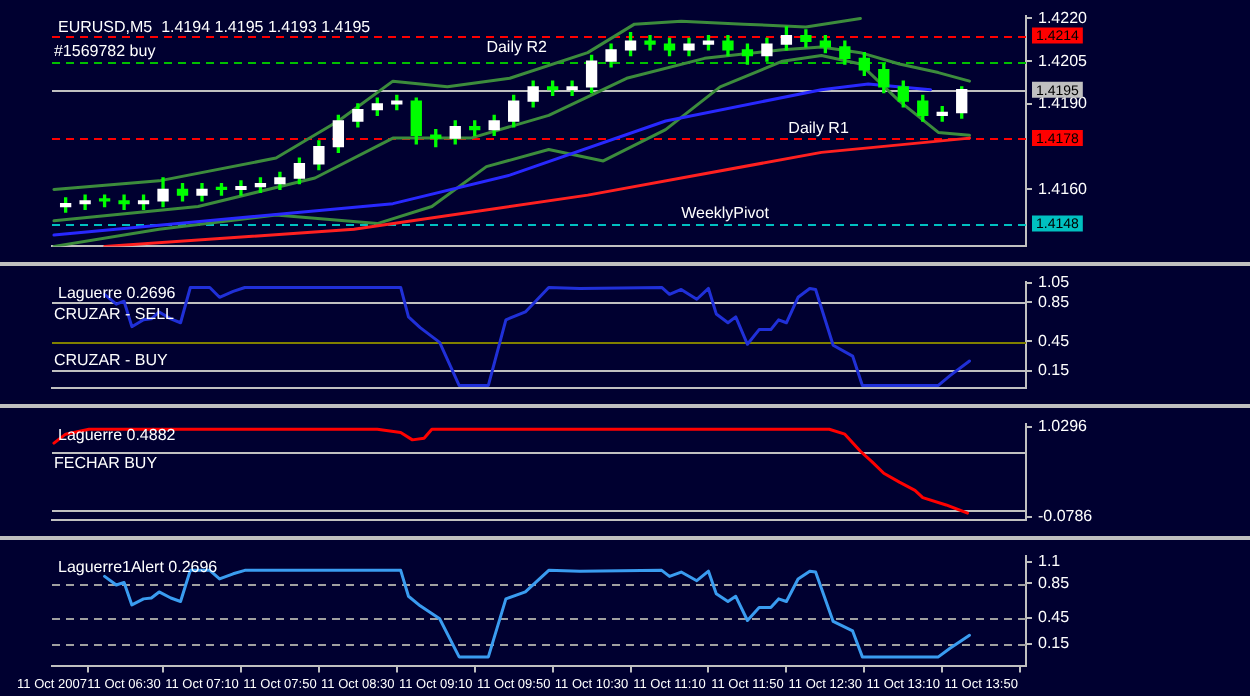 The width and height of the screenshot is (1250, 696). What do you see at coordinates (1063, 103) in the screenshot?
I see `y-tick-label: 1.4190` at bounding box center [1063, 103].